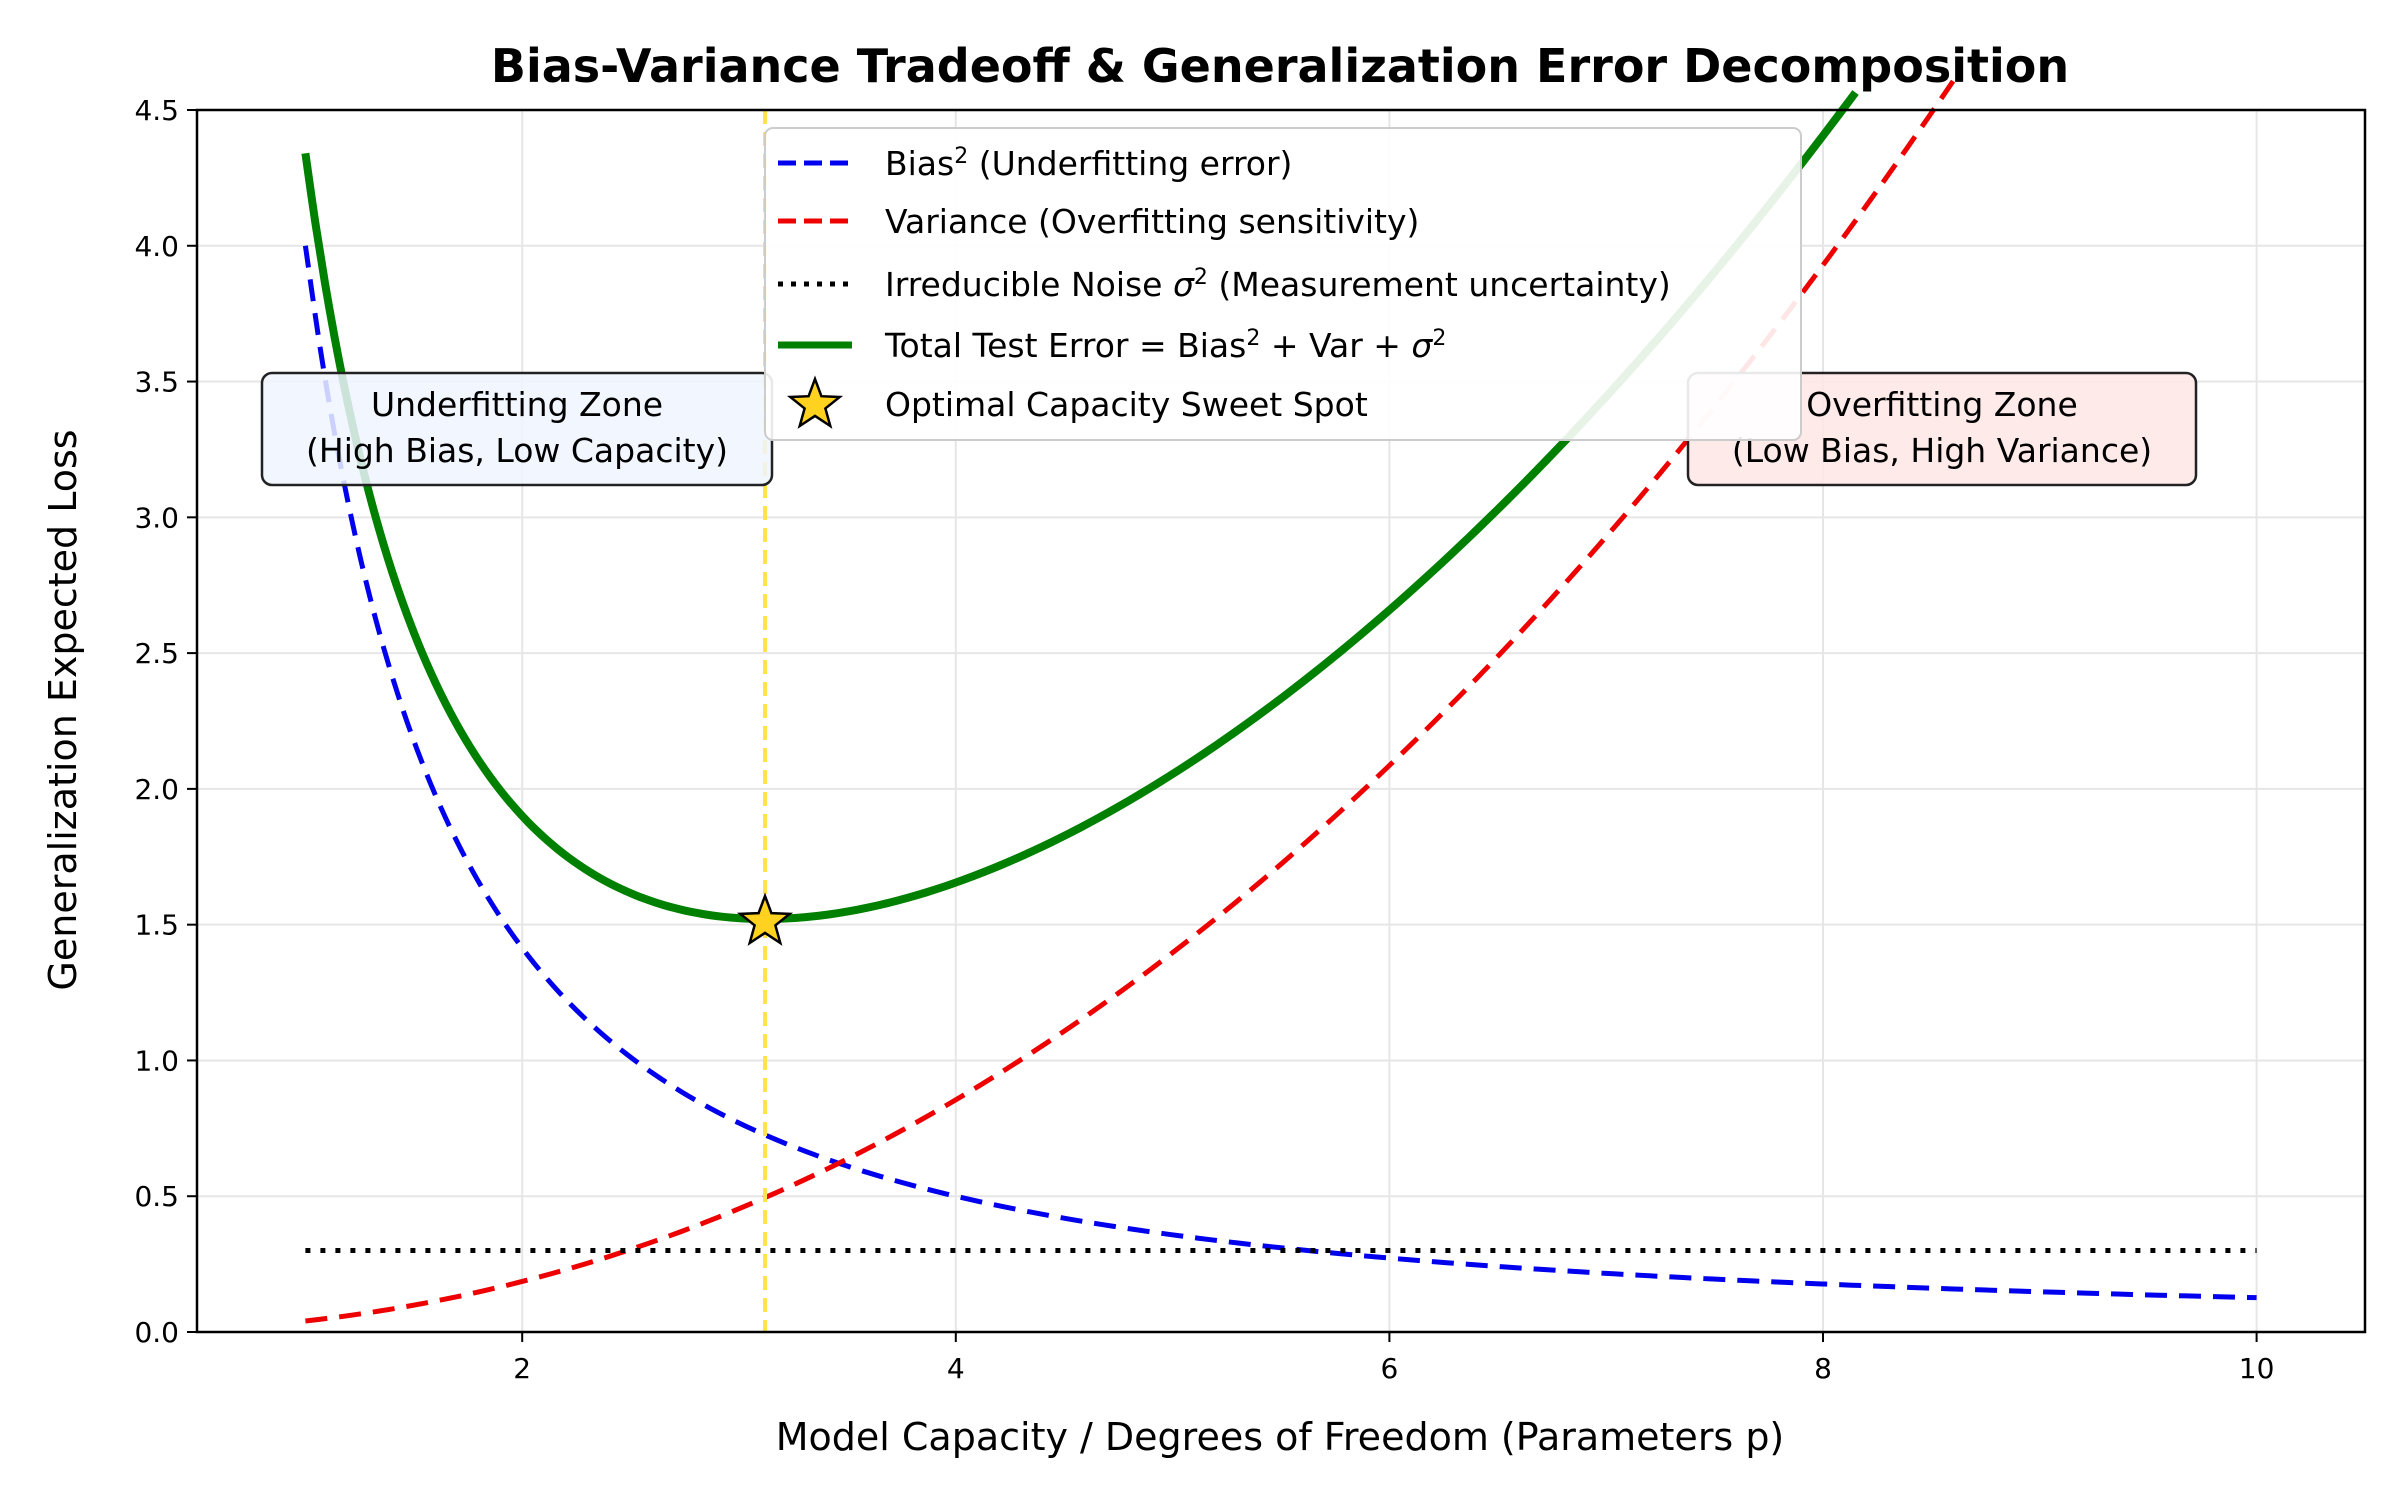 Image resolution: width=2400 pixels, height=1500 pixels. What do you see at coordinates (156, 925) in the screenshot?
I see `y-tick-label: 1.5` at bounding box center [156, 925].